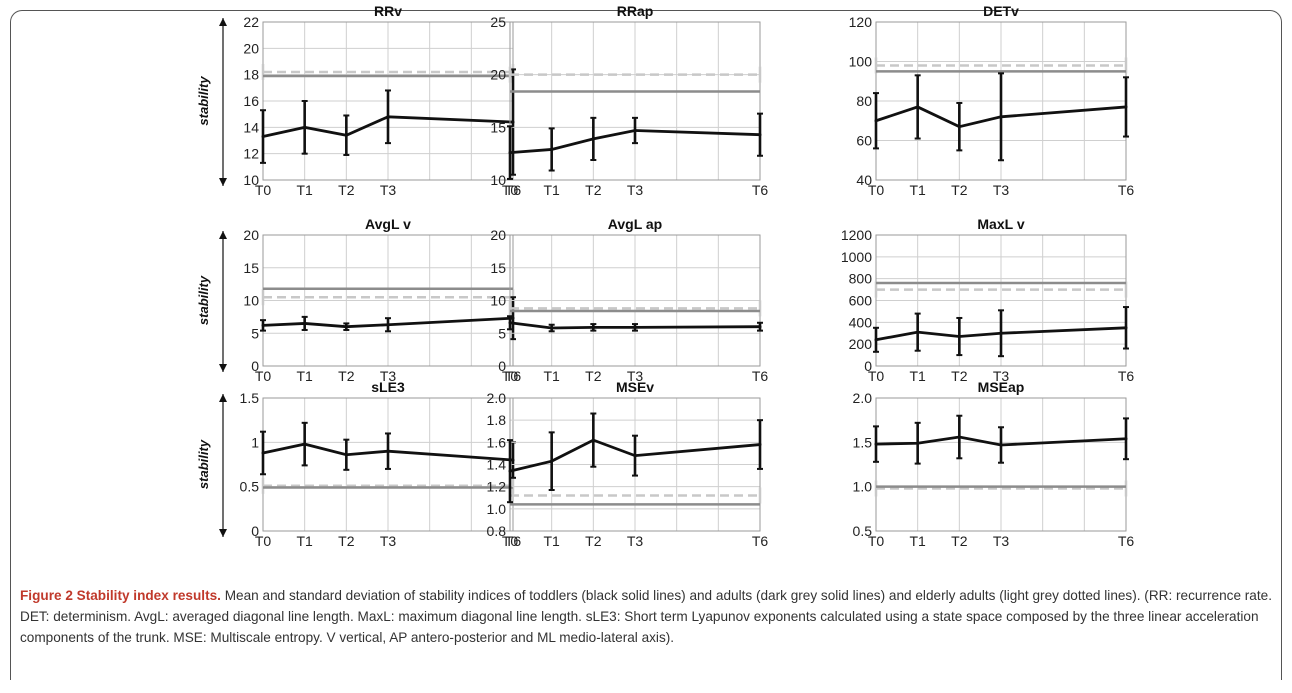  Describe the element at coordinates (635, 101) in the screenshot. I see `plot-border` at that location.